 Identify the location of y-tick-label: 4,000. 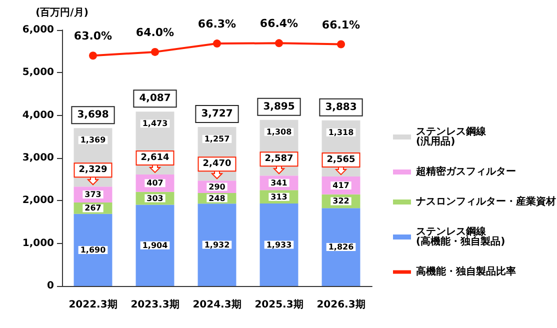
(38, 115).